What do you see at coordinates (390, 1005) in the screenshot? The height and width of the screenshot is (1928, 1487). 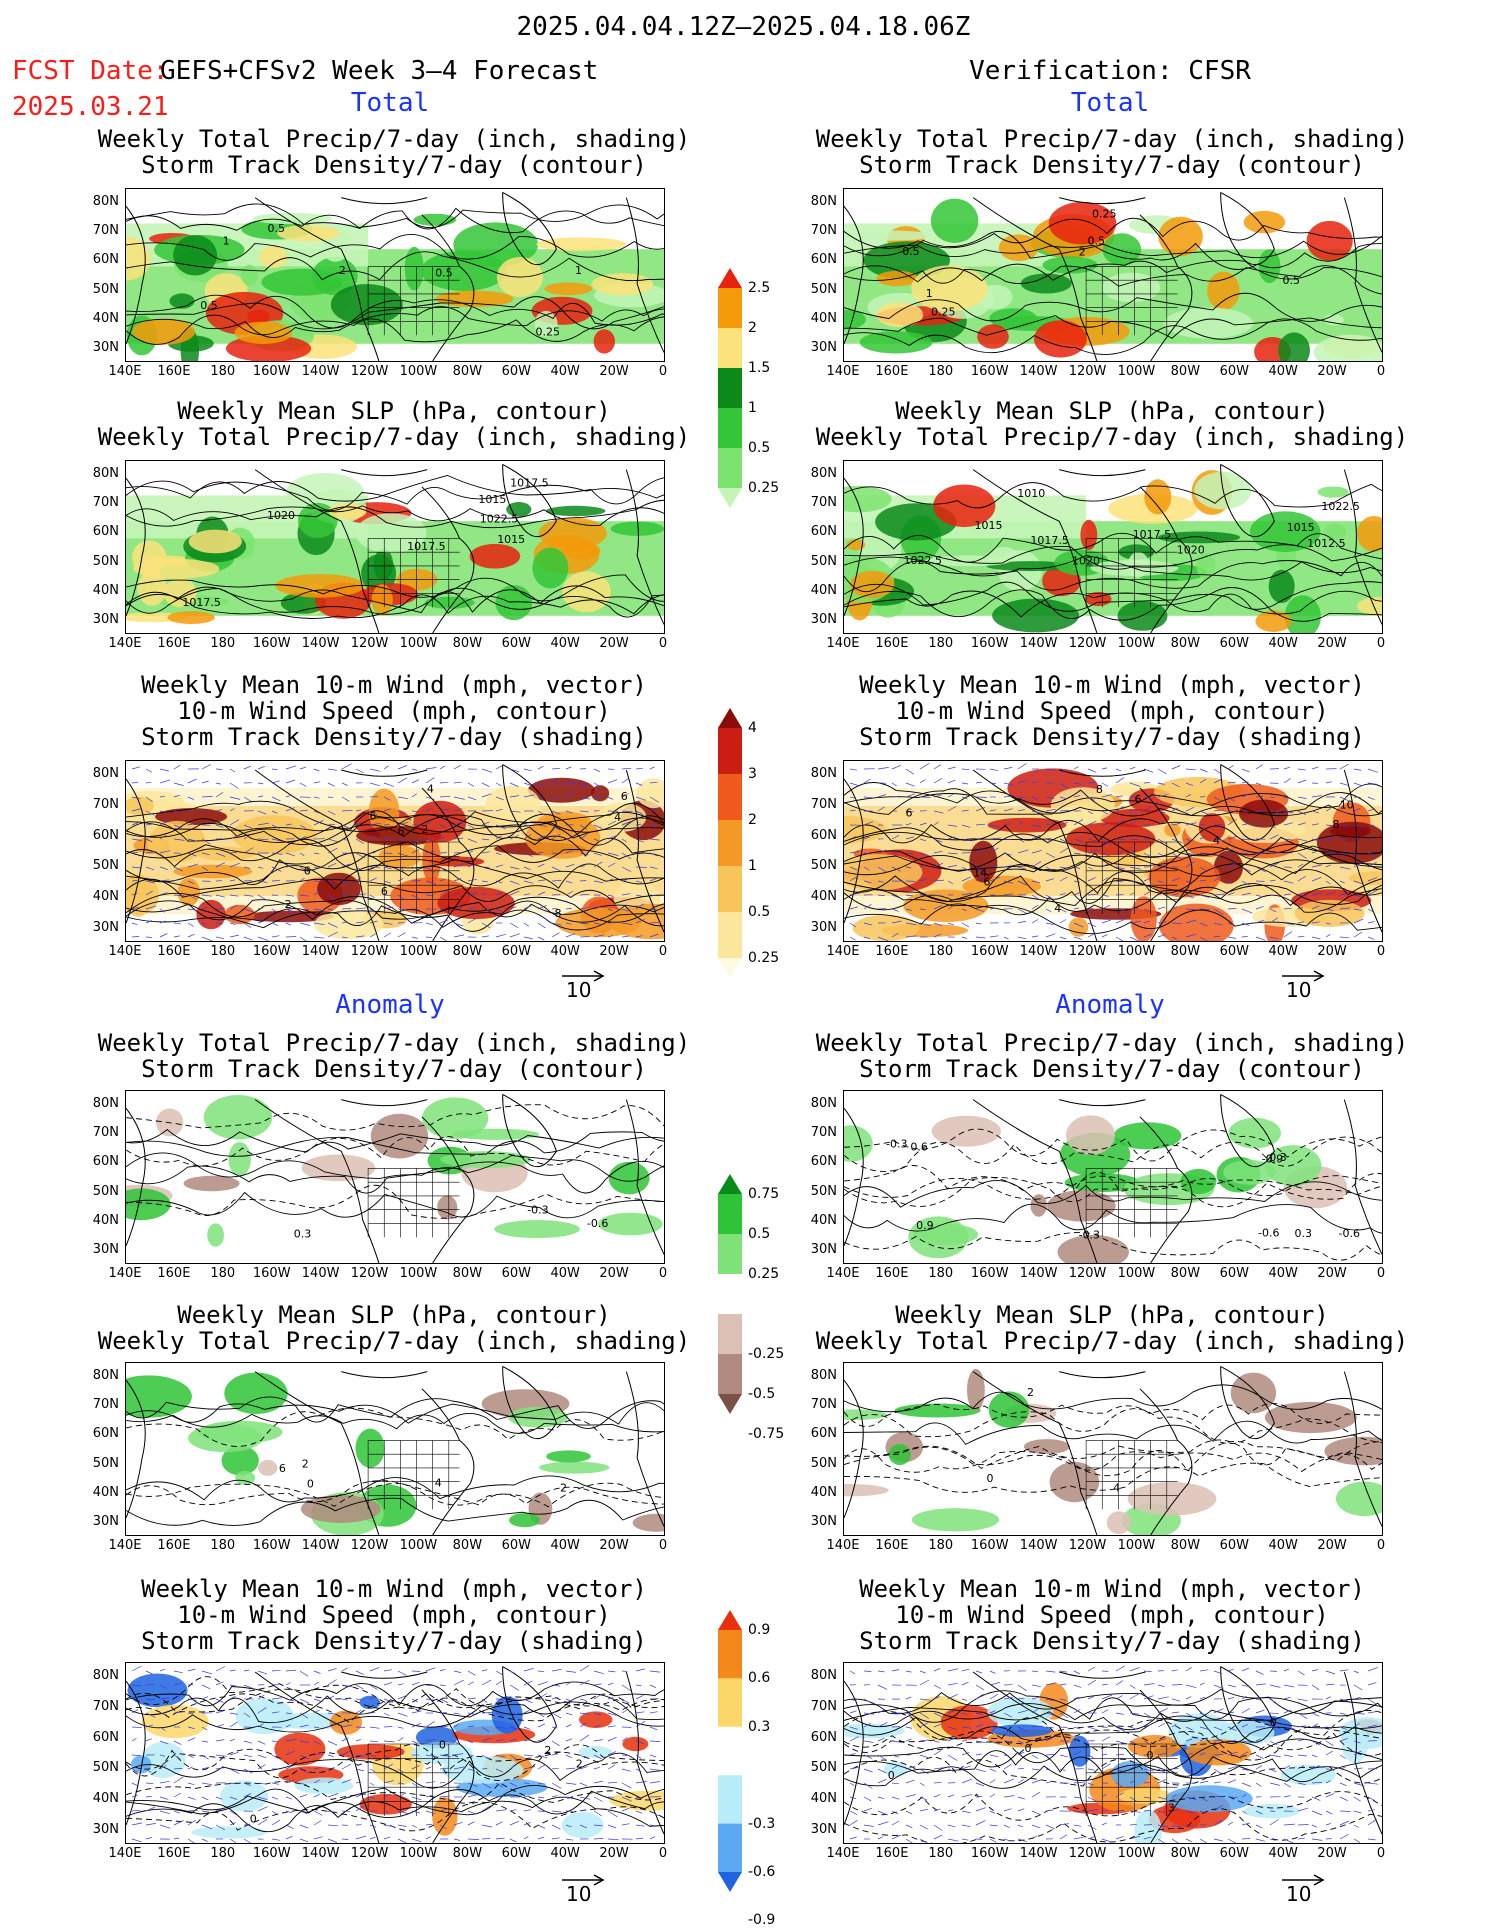 I see `section-anomaly-forecast: Anomaly` at bounding box center [390, 1005].